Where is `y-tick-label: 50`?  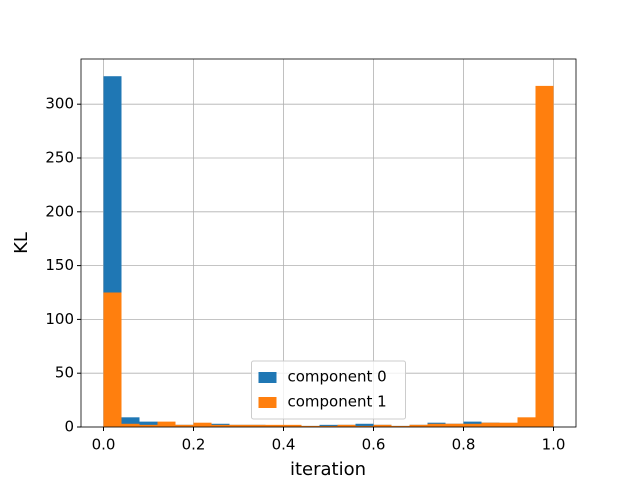
y-tick-label: 50 is located at coordinates (64, 373).